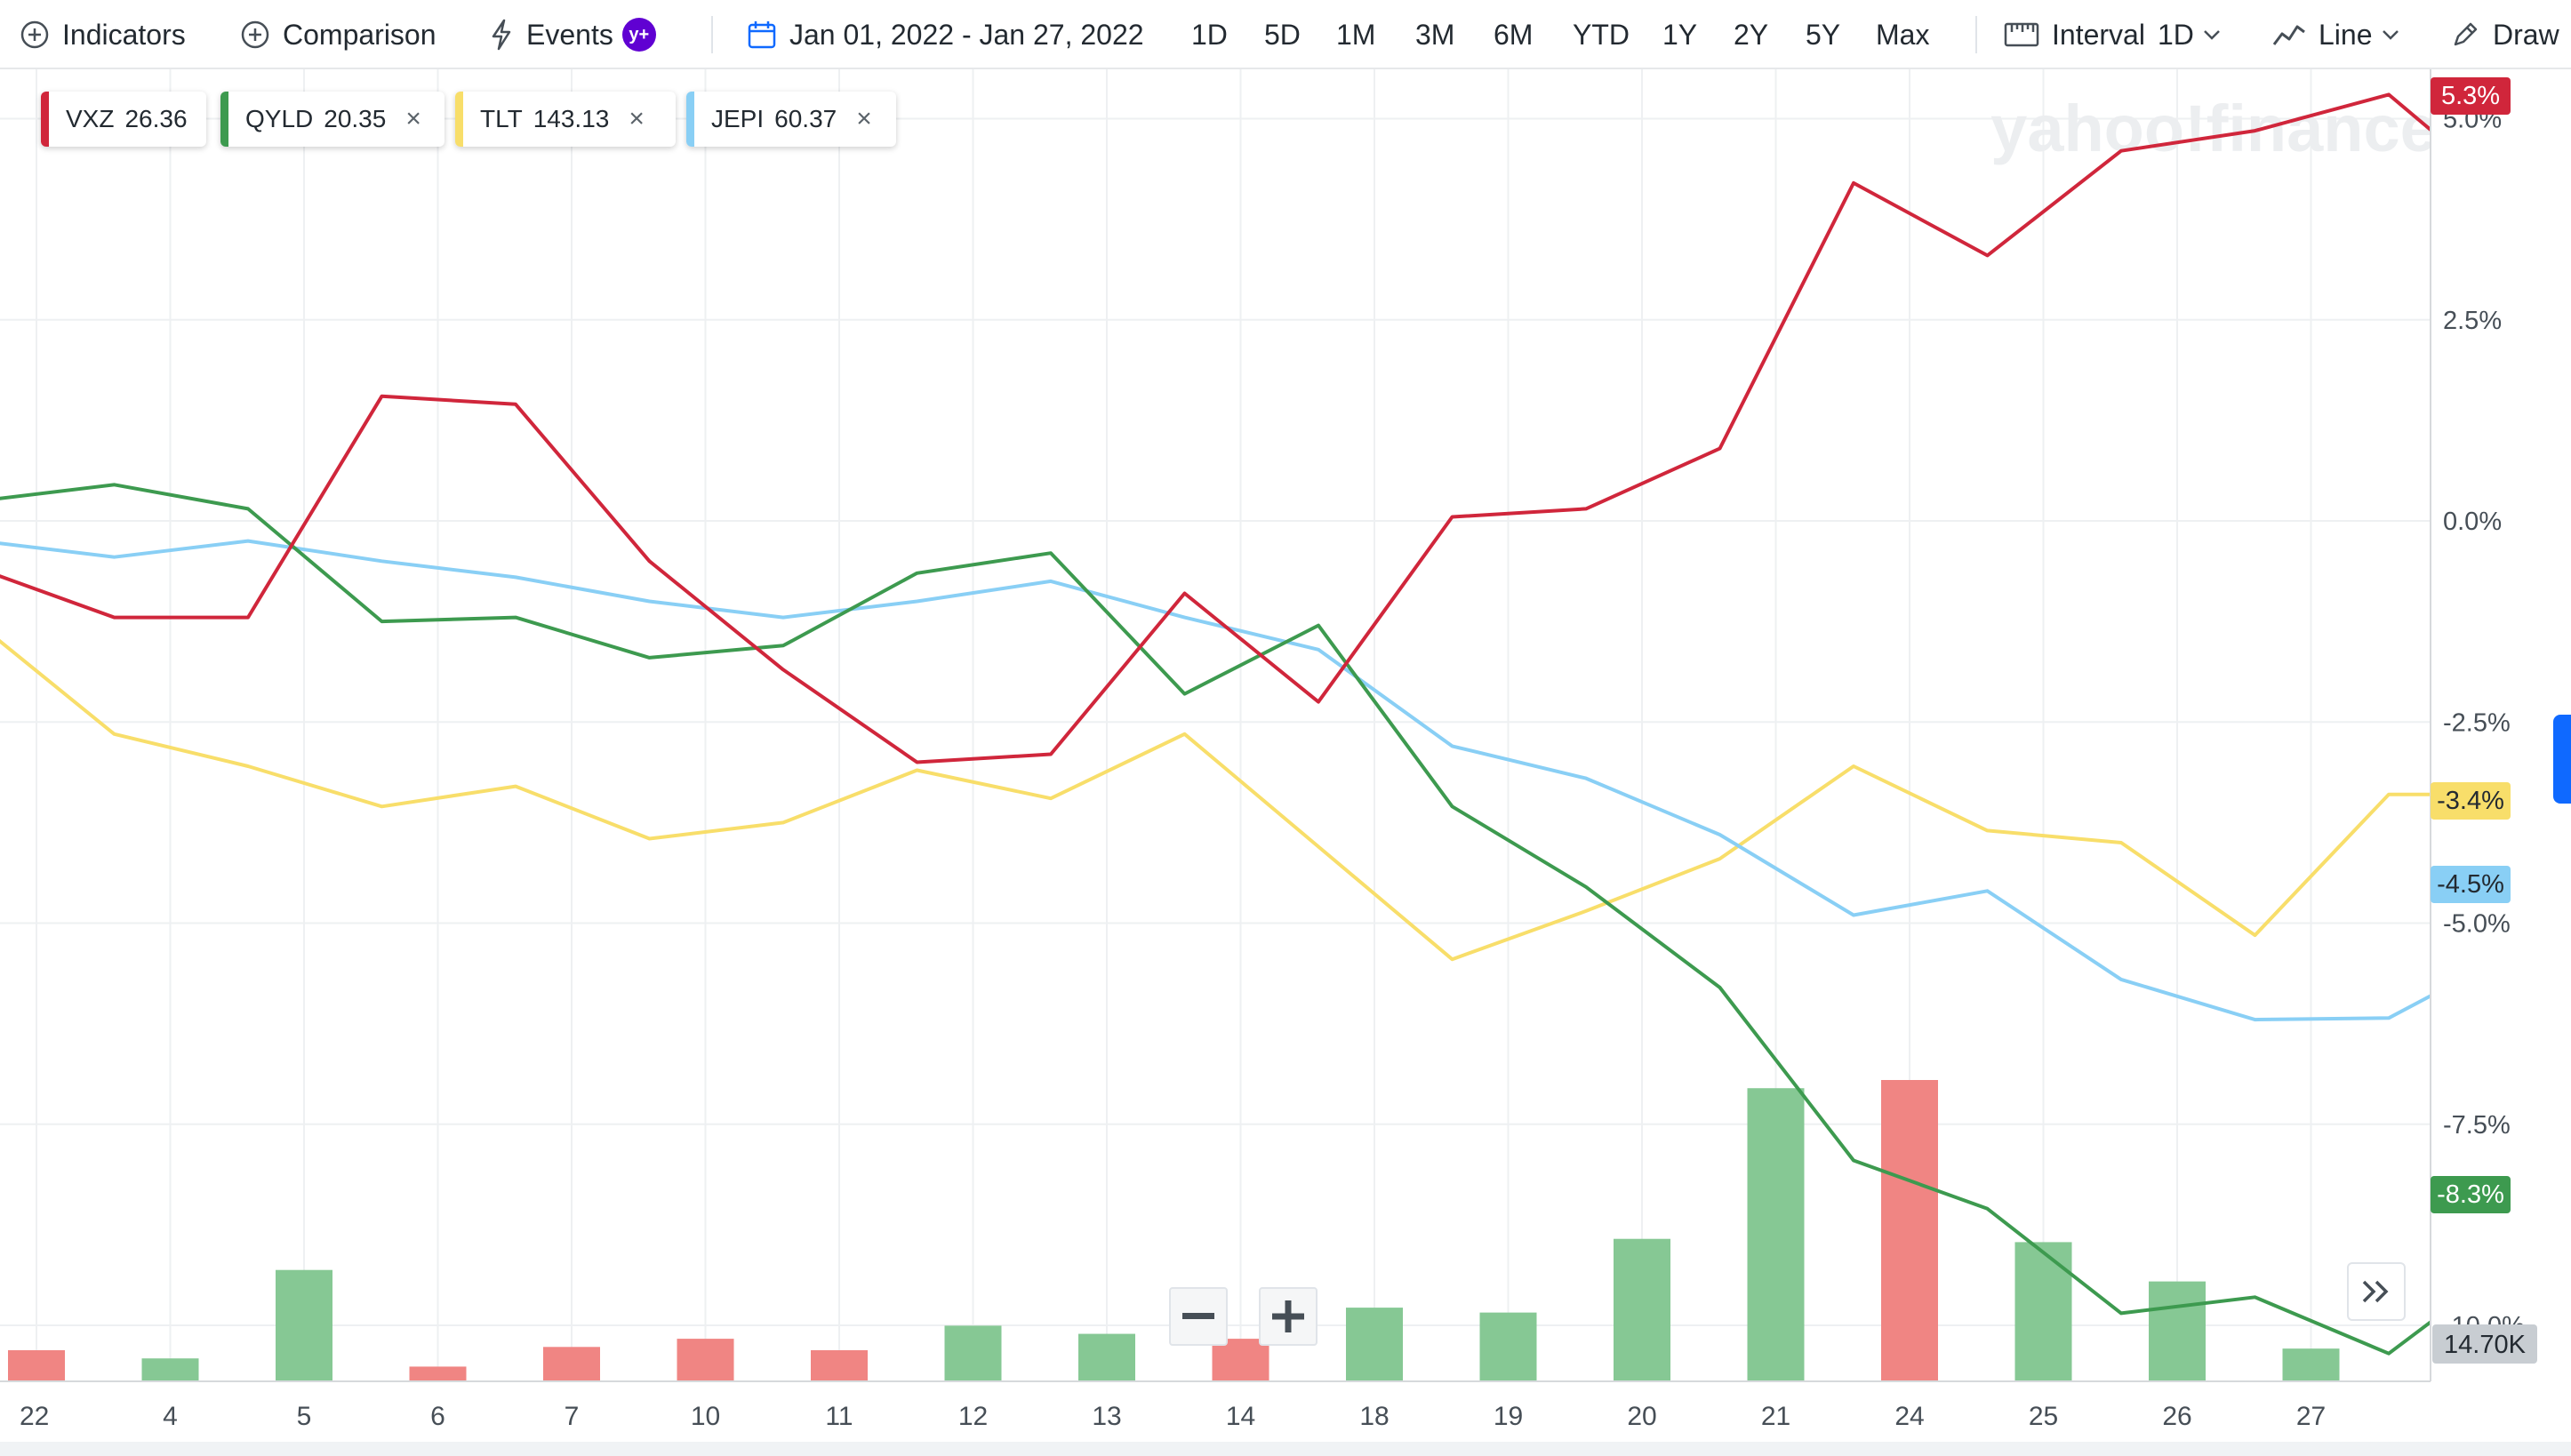 The image size is (2571, 1456). Describe the element at coordinates (2335, 34) in the screenshot. I see `chart-type-dropdown: Line` at that location.